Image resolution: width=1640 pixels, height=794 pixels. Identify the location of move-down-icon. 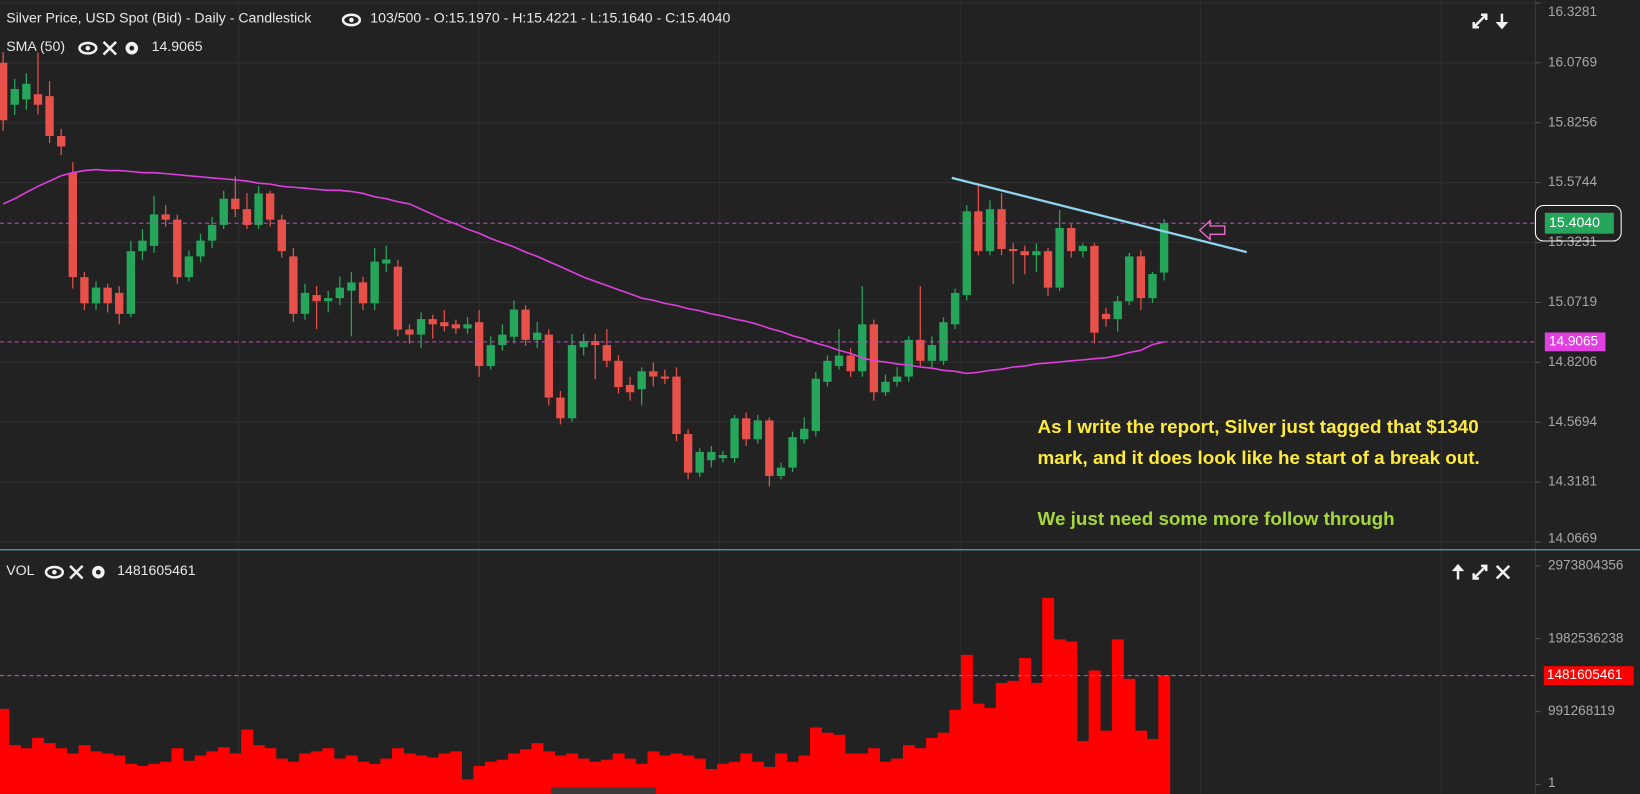
(1502, 21).